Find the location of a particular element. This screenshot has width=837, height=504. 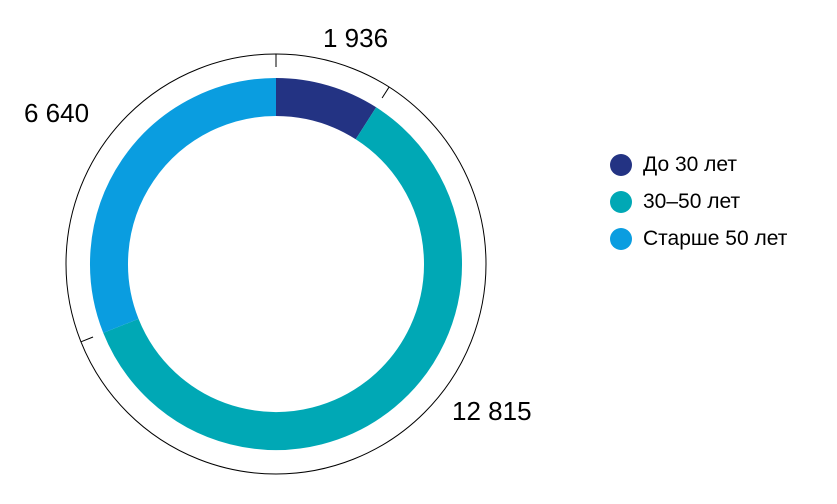

legend-label-under-30: До 30 лет is located at coordinates (690, 164).